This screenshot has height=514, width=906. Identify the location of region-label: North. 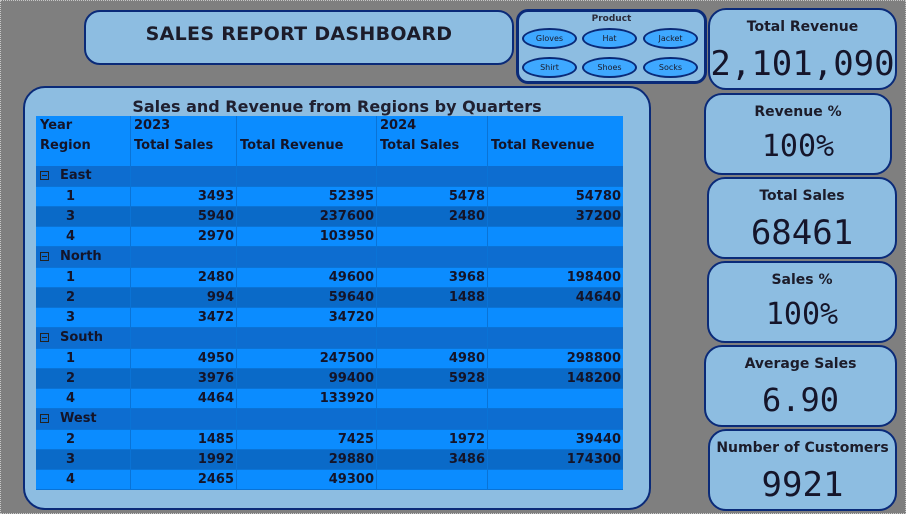
(81, 257).